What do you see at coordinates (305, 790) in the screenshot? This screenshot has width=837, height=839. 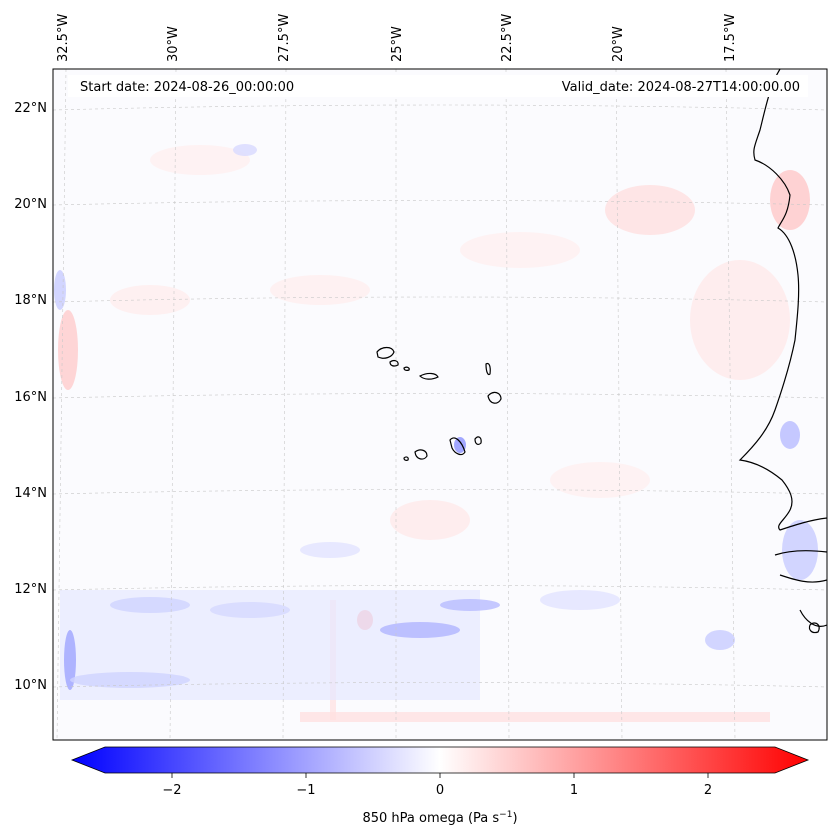 I see `colorbar-tick-label: −1` at bounding box center [305, 790].